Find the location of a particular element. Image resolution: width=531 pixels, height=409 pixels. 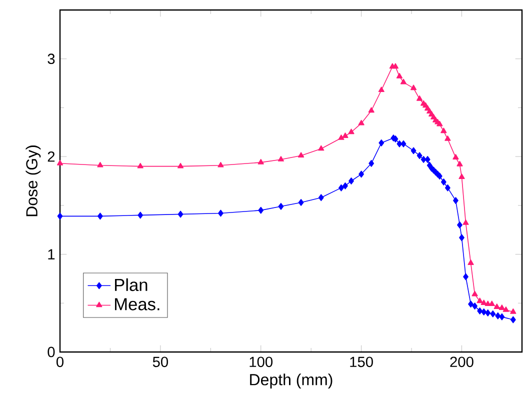

x-tick-label: 150 is located at coordinates (361, 362).